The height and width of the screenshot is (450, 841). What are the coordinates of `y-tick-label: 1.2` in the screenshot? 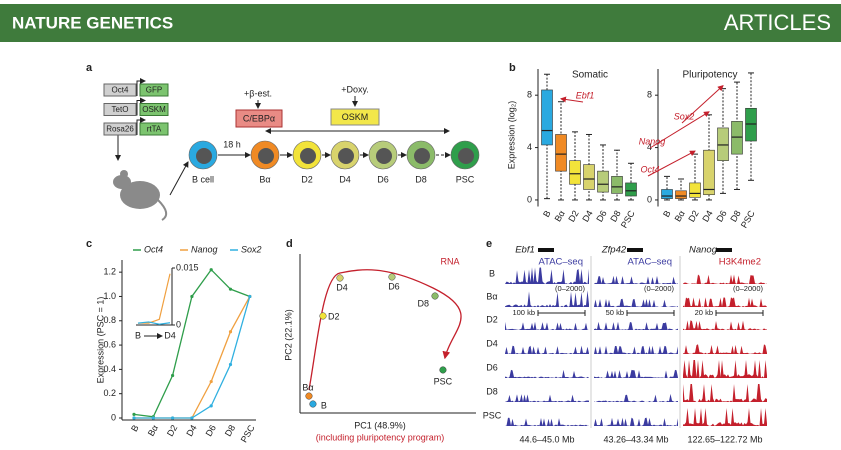 It's located at (109, 272).